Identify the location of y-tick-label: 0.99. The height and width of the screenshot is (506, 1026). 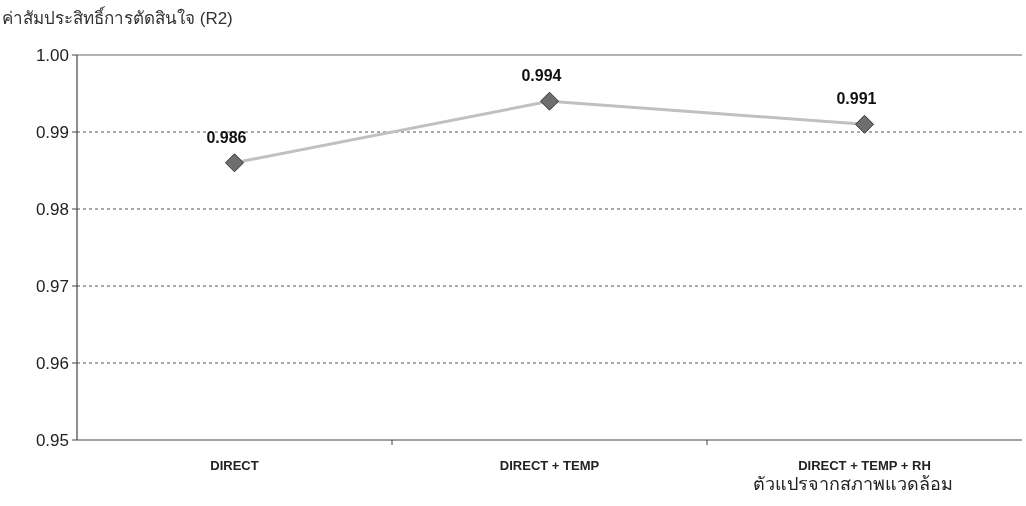
(52, 132).